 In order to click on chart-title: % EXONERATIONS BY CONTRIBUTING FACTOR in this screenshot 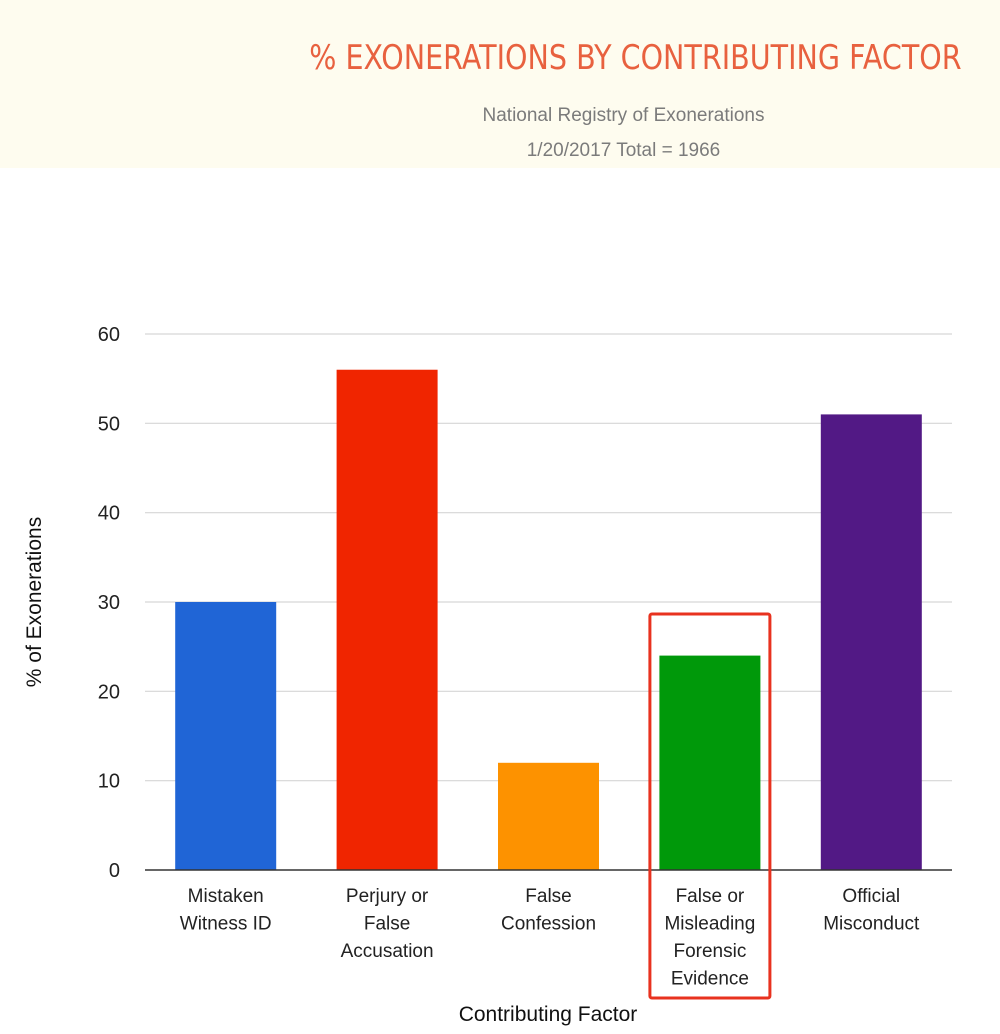, I will do `click(635, 58)`.